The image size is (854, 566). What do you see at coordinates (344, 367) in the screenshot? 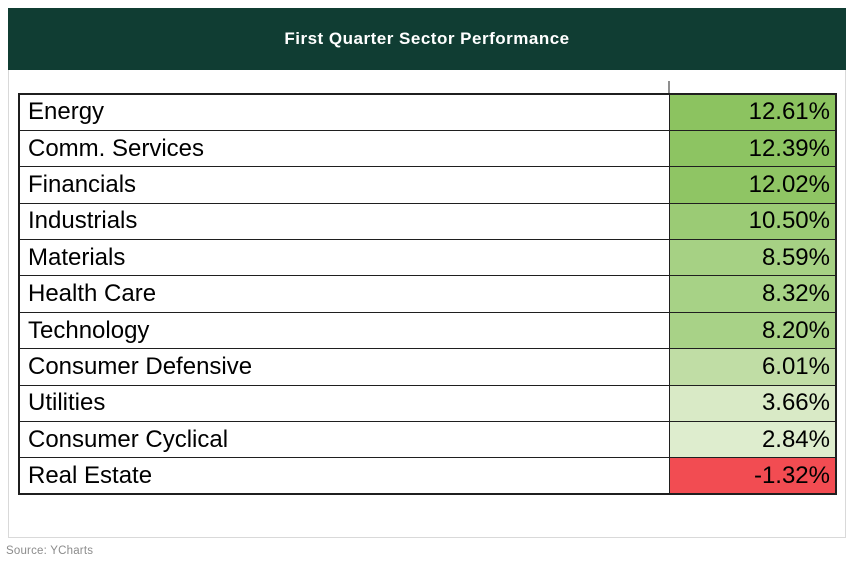
I see `sector-label: Consumer Defensive` at bounding box center [344, 367].